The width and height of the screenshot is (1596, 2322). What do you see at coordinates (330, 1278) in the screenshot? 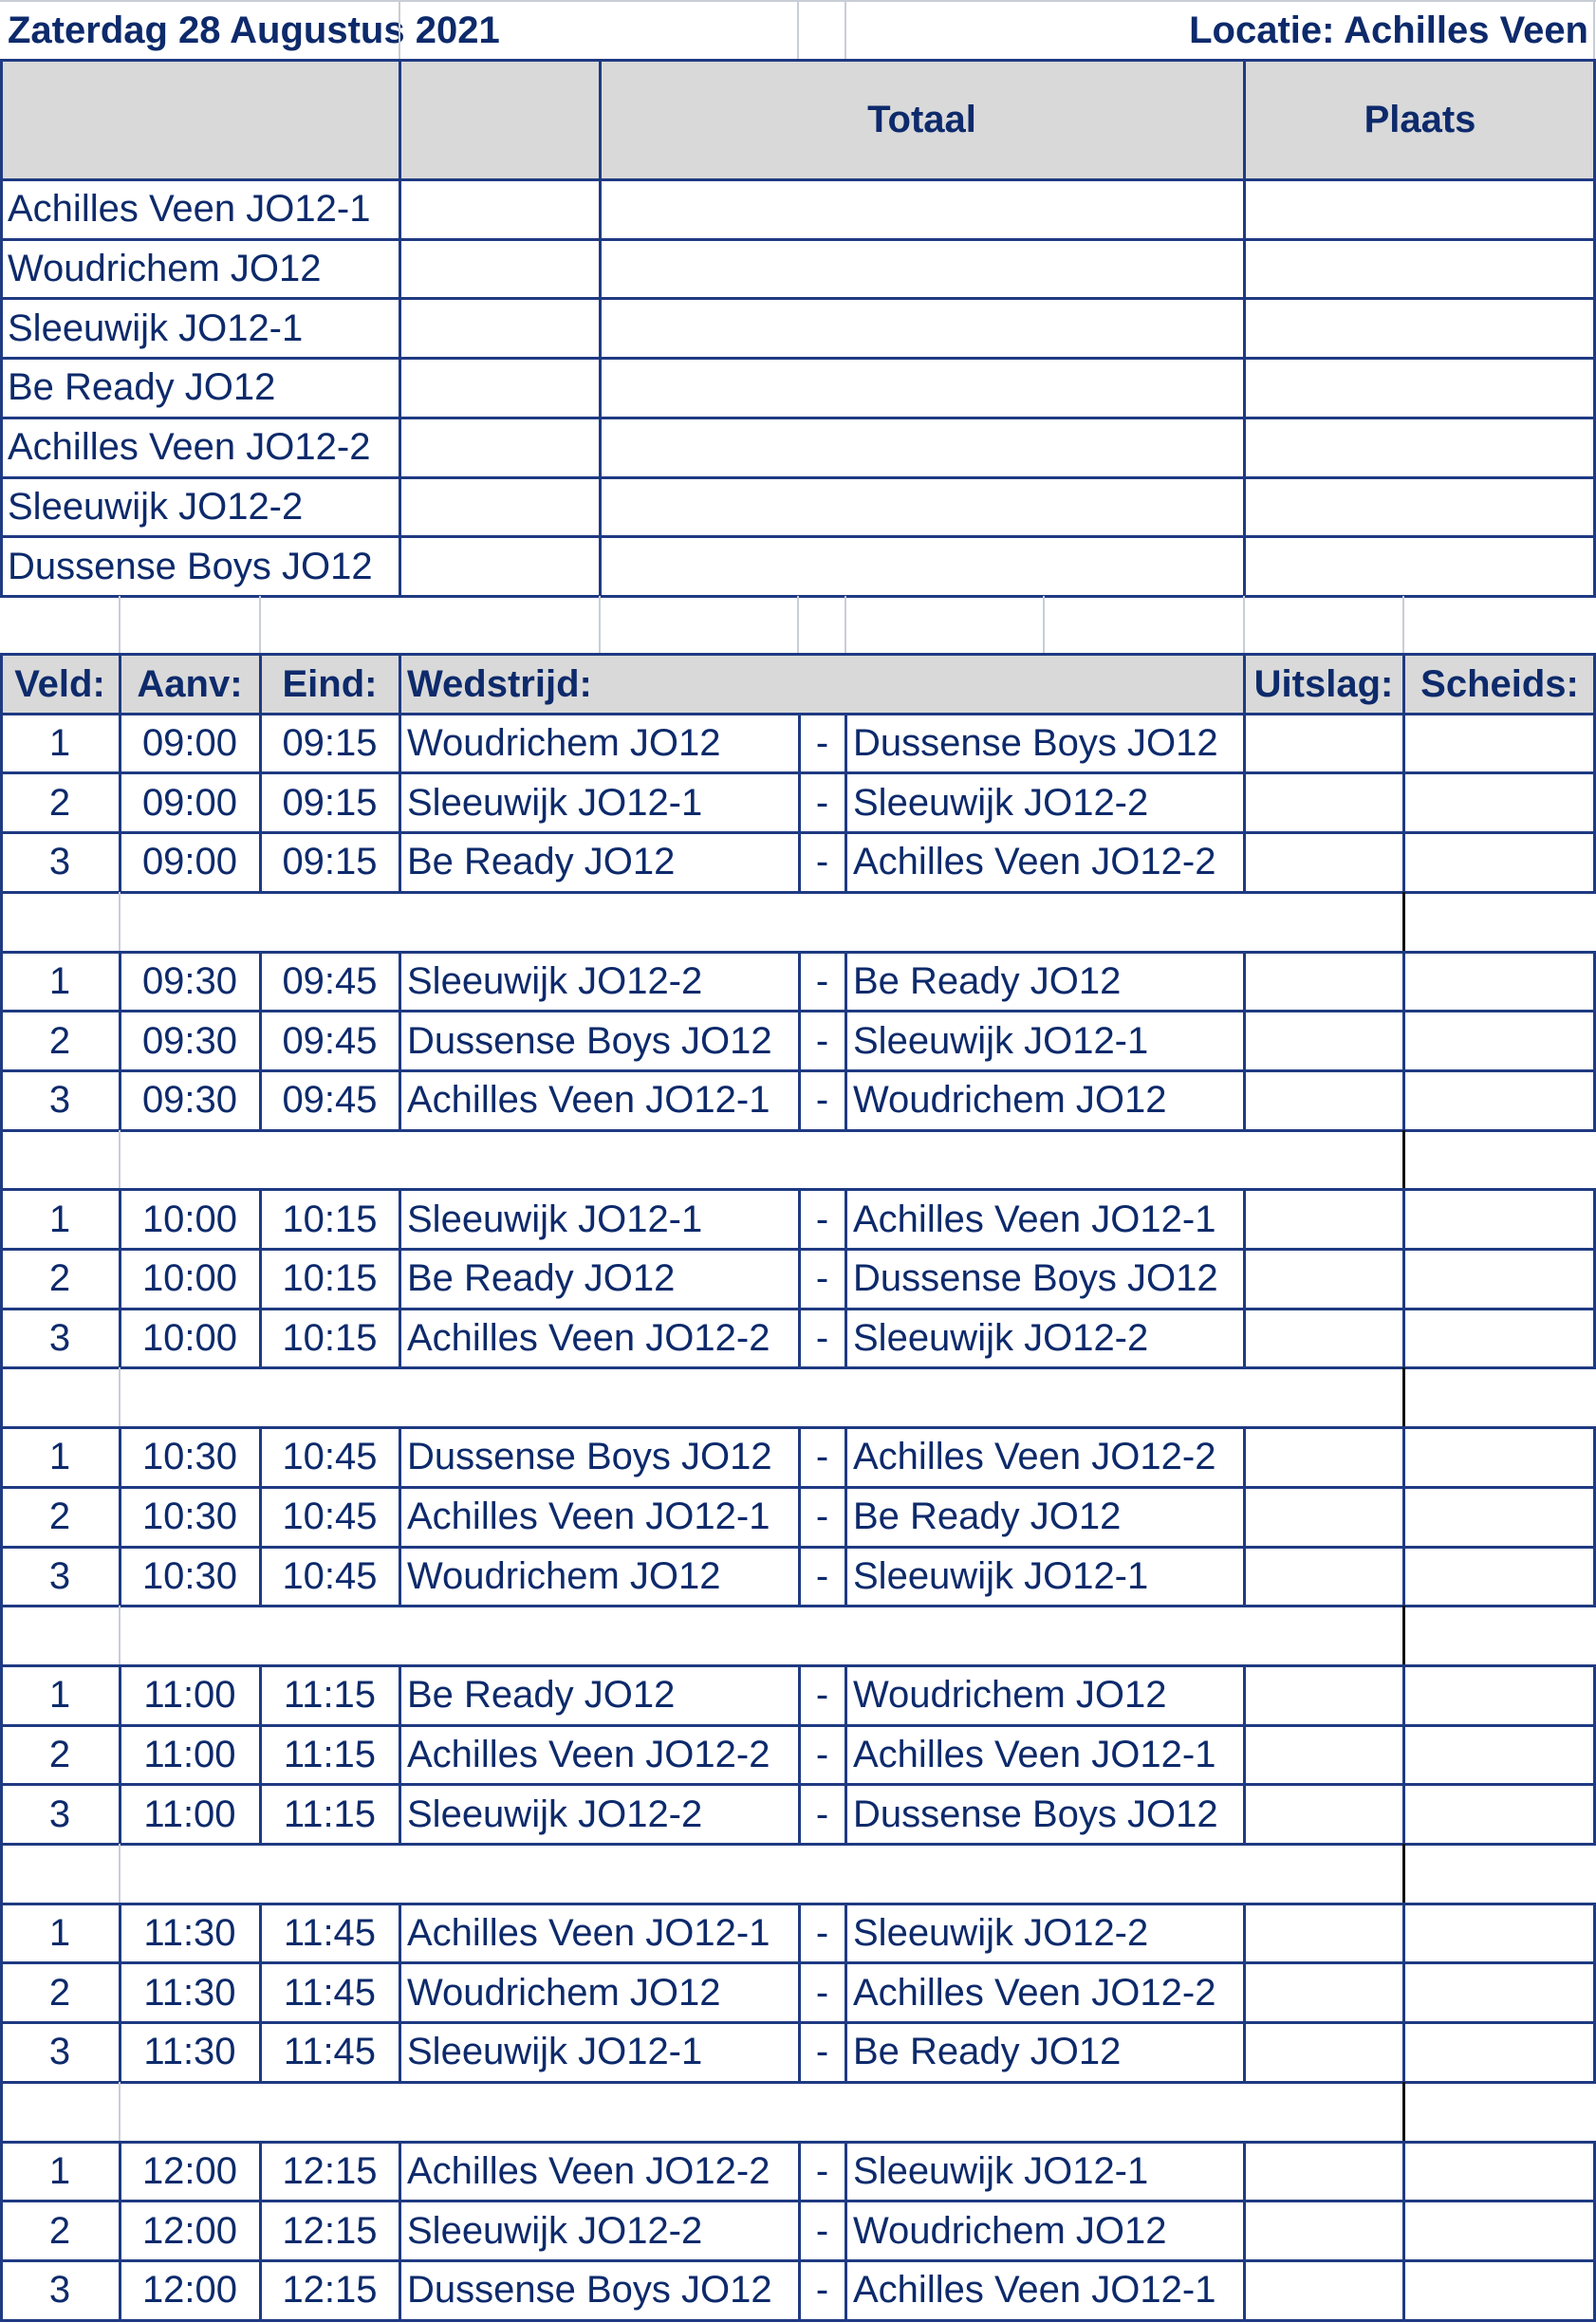
I see `match-end-time: 10:15` at bounding box center [330, 1278].